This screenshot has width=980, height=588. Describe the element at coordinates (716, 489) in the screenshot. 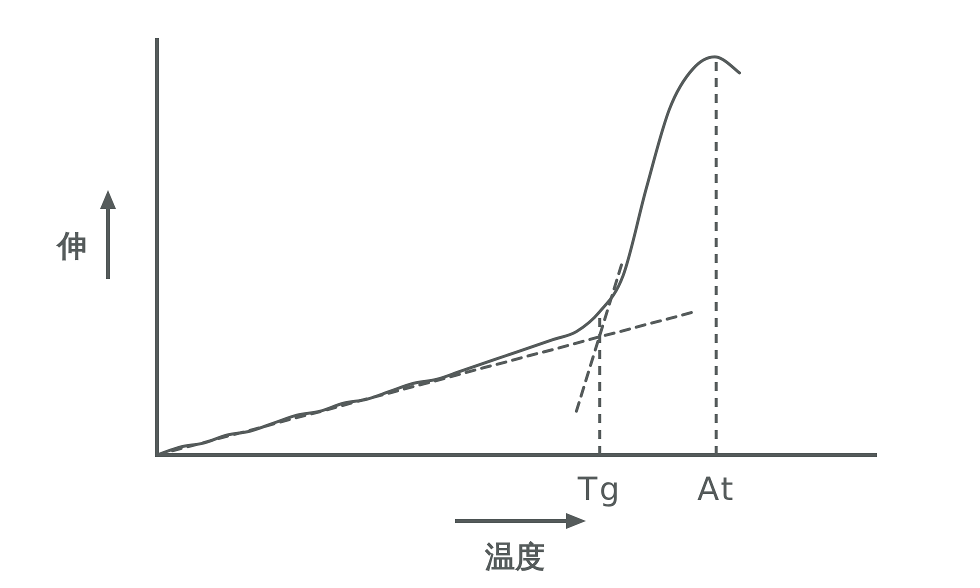

I see `x-tick-label: At` at that location.